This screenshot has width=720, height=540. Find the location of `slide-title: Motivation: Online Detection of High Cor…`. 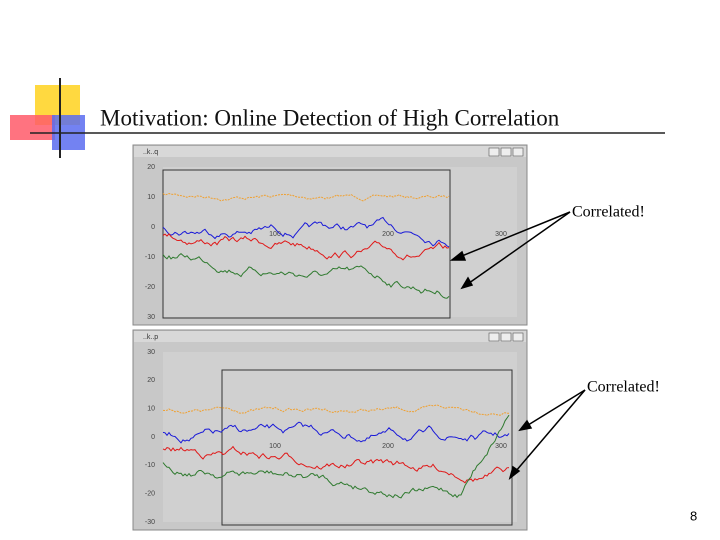

slide-title: Motivation: Online Detection of High Cor… is located at coordinates (330, 117).